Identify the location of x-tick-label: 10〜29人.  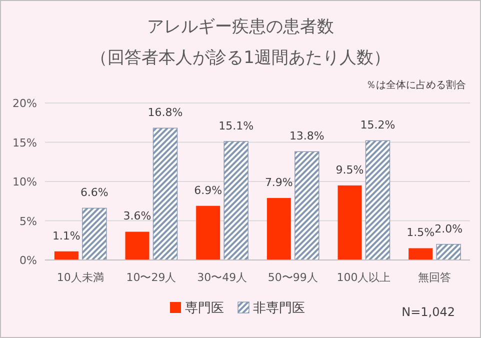
(151, 277).